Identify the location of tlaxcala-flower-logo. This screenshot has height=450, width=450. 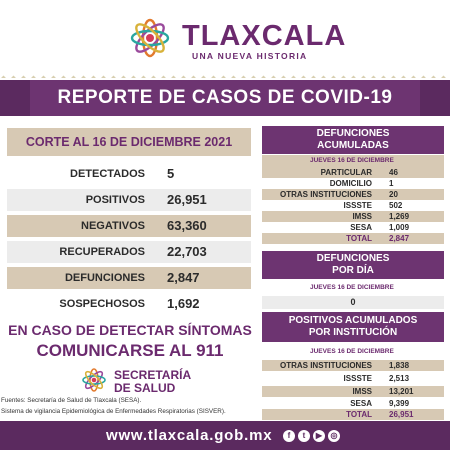
(150, 38).